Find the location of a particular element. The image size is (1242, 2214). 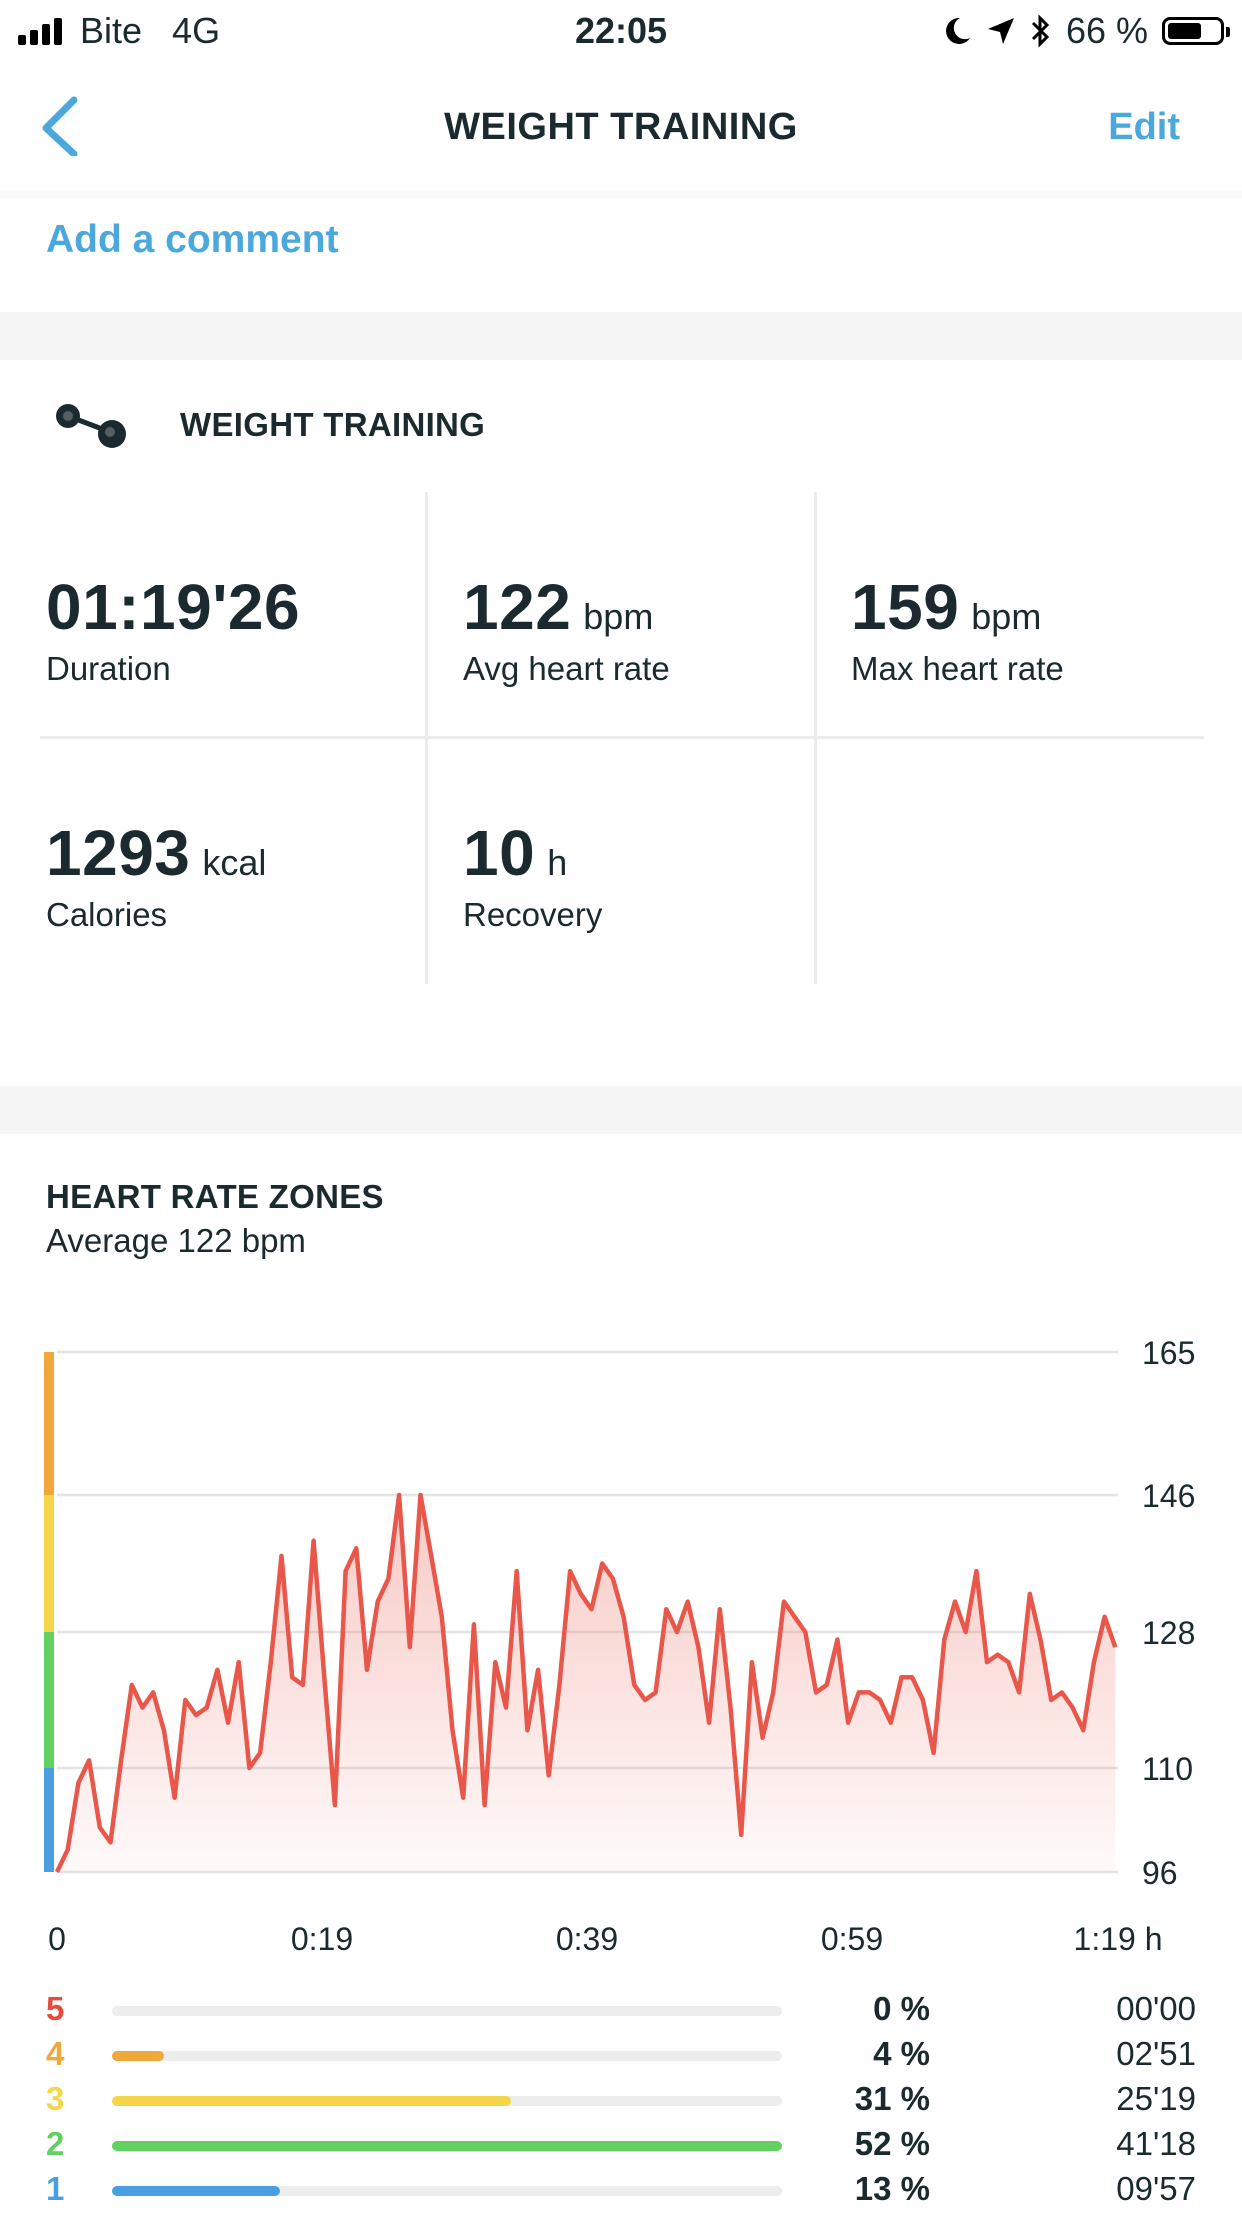

clock: 22:05 is located at coordinates (621, 30).